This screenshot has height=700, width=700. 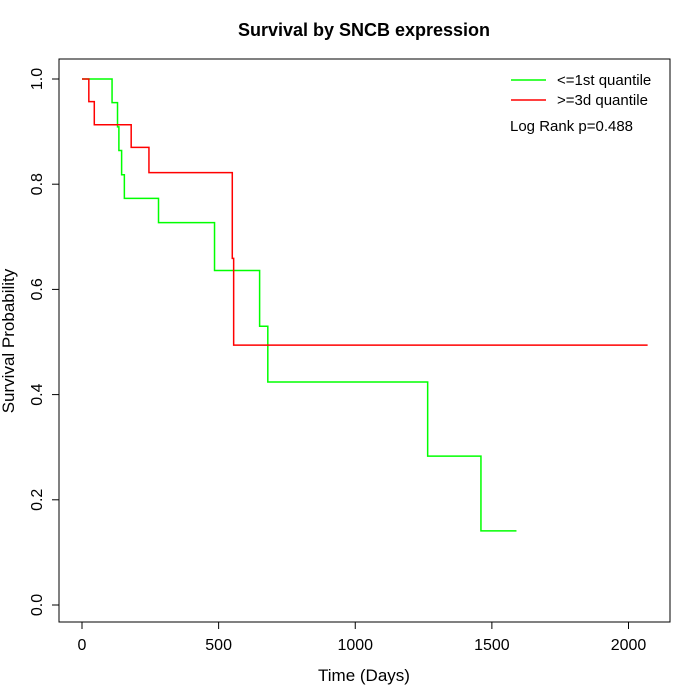 I want to click on legend-label-high-quantile: >=3d quantile, so click(x=602, y=100).